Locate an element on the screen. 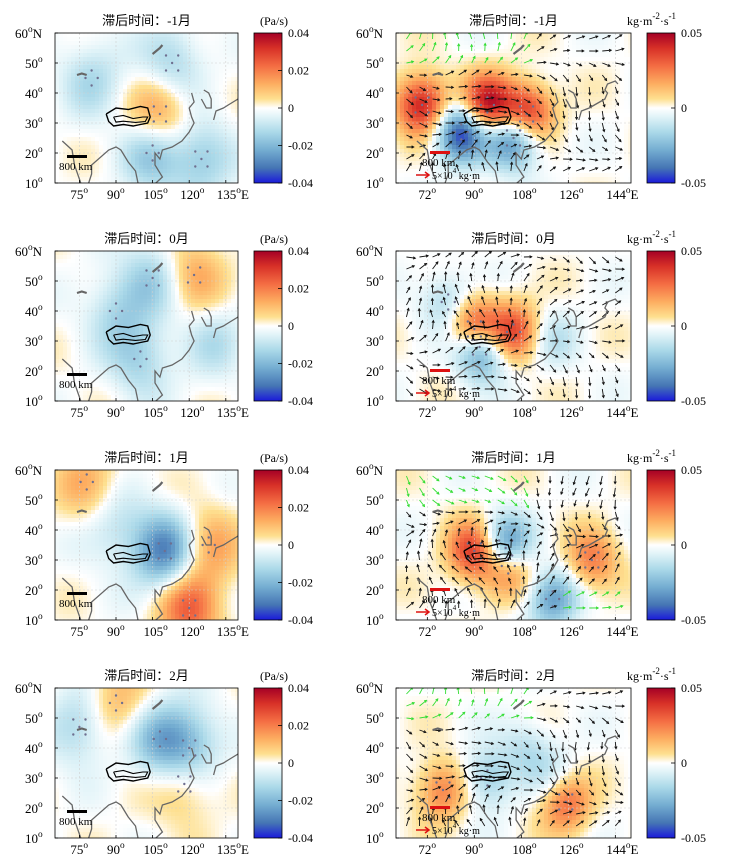  field-layer is located at coordinates (146, 763).